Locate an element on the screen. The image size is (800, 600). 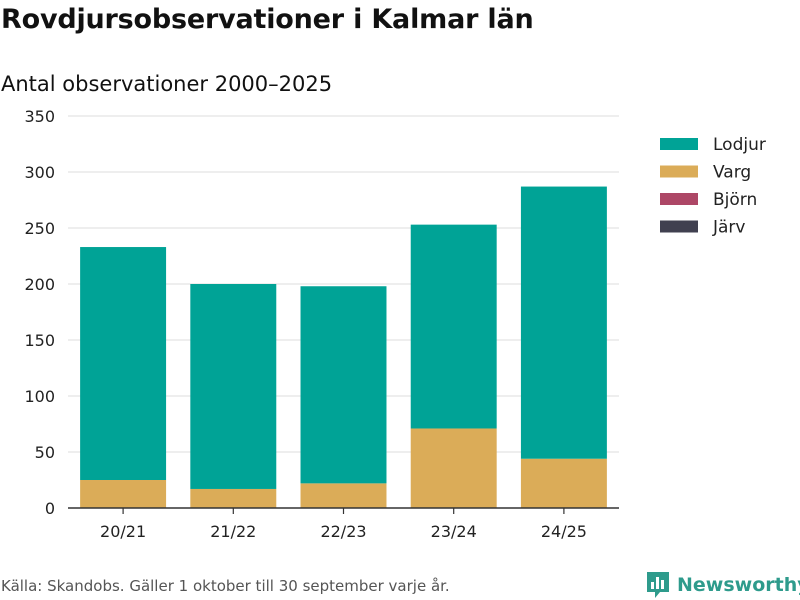
legend-label: Varg is located at coordinates (732, 173).